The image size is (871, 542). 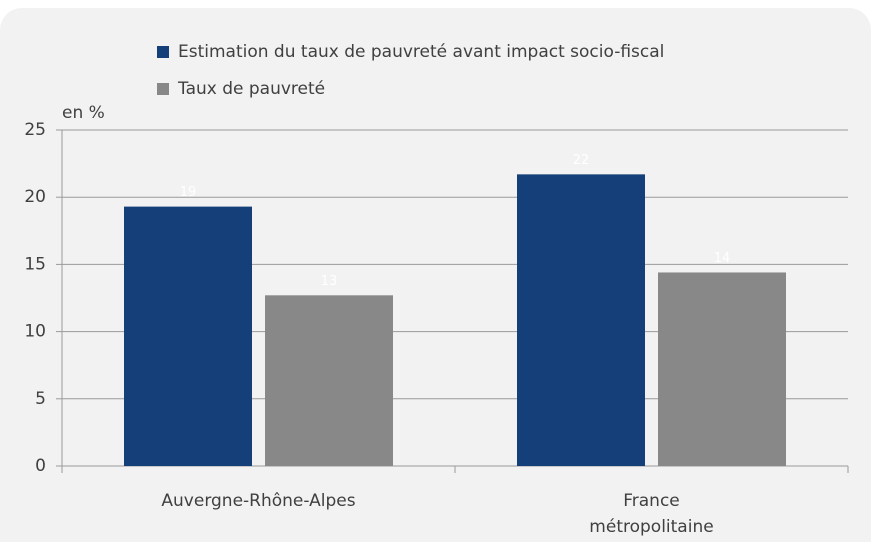 What do you see at coordinates (651, 514) in the screenshot?
I see `x-tick-label: France métropolitaine` at bounding box center [651, 514].